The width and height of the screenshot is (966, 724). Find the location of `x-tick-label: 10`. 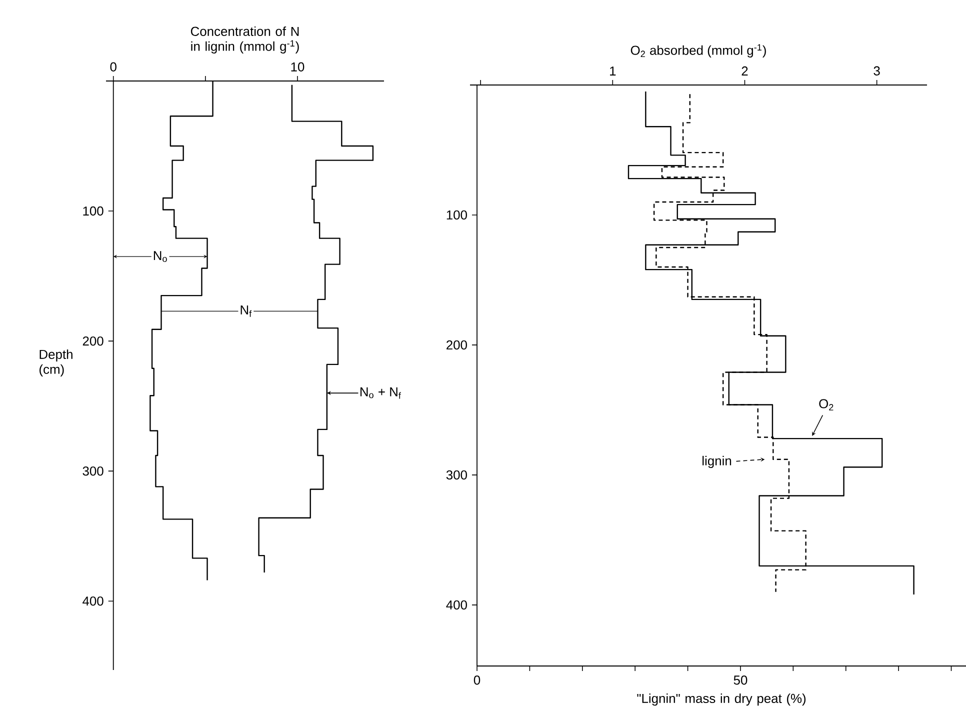

x-tick-label: 10 is located at coordinates (297, 67).